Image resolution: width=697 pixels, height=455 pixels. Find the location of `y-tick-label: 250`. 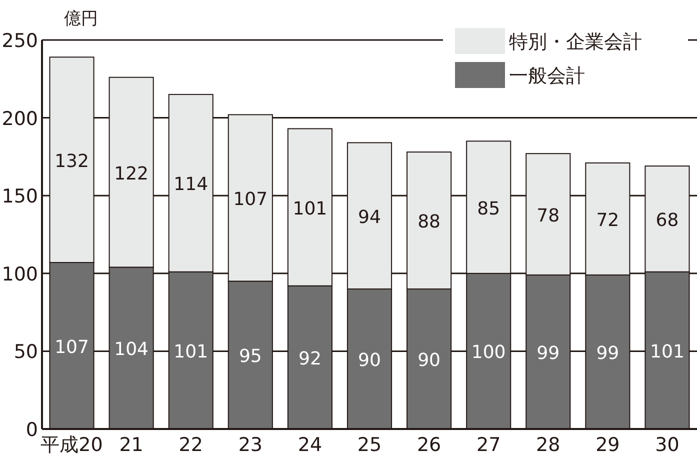

y-tick-label: 250 is located at coordinates (20, 41).